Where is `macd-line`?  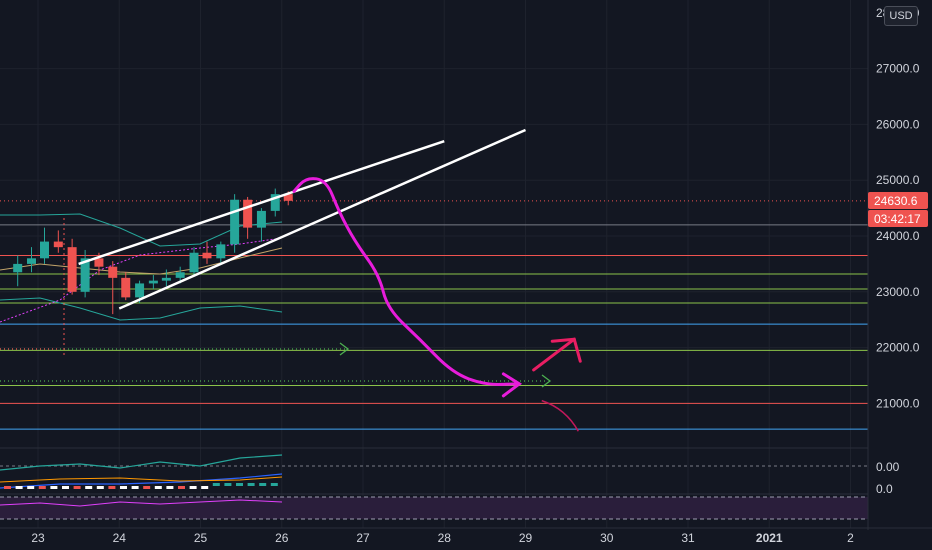 macd-line is located at coordinates (141, 462).